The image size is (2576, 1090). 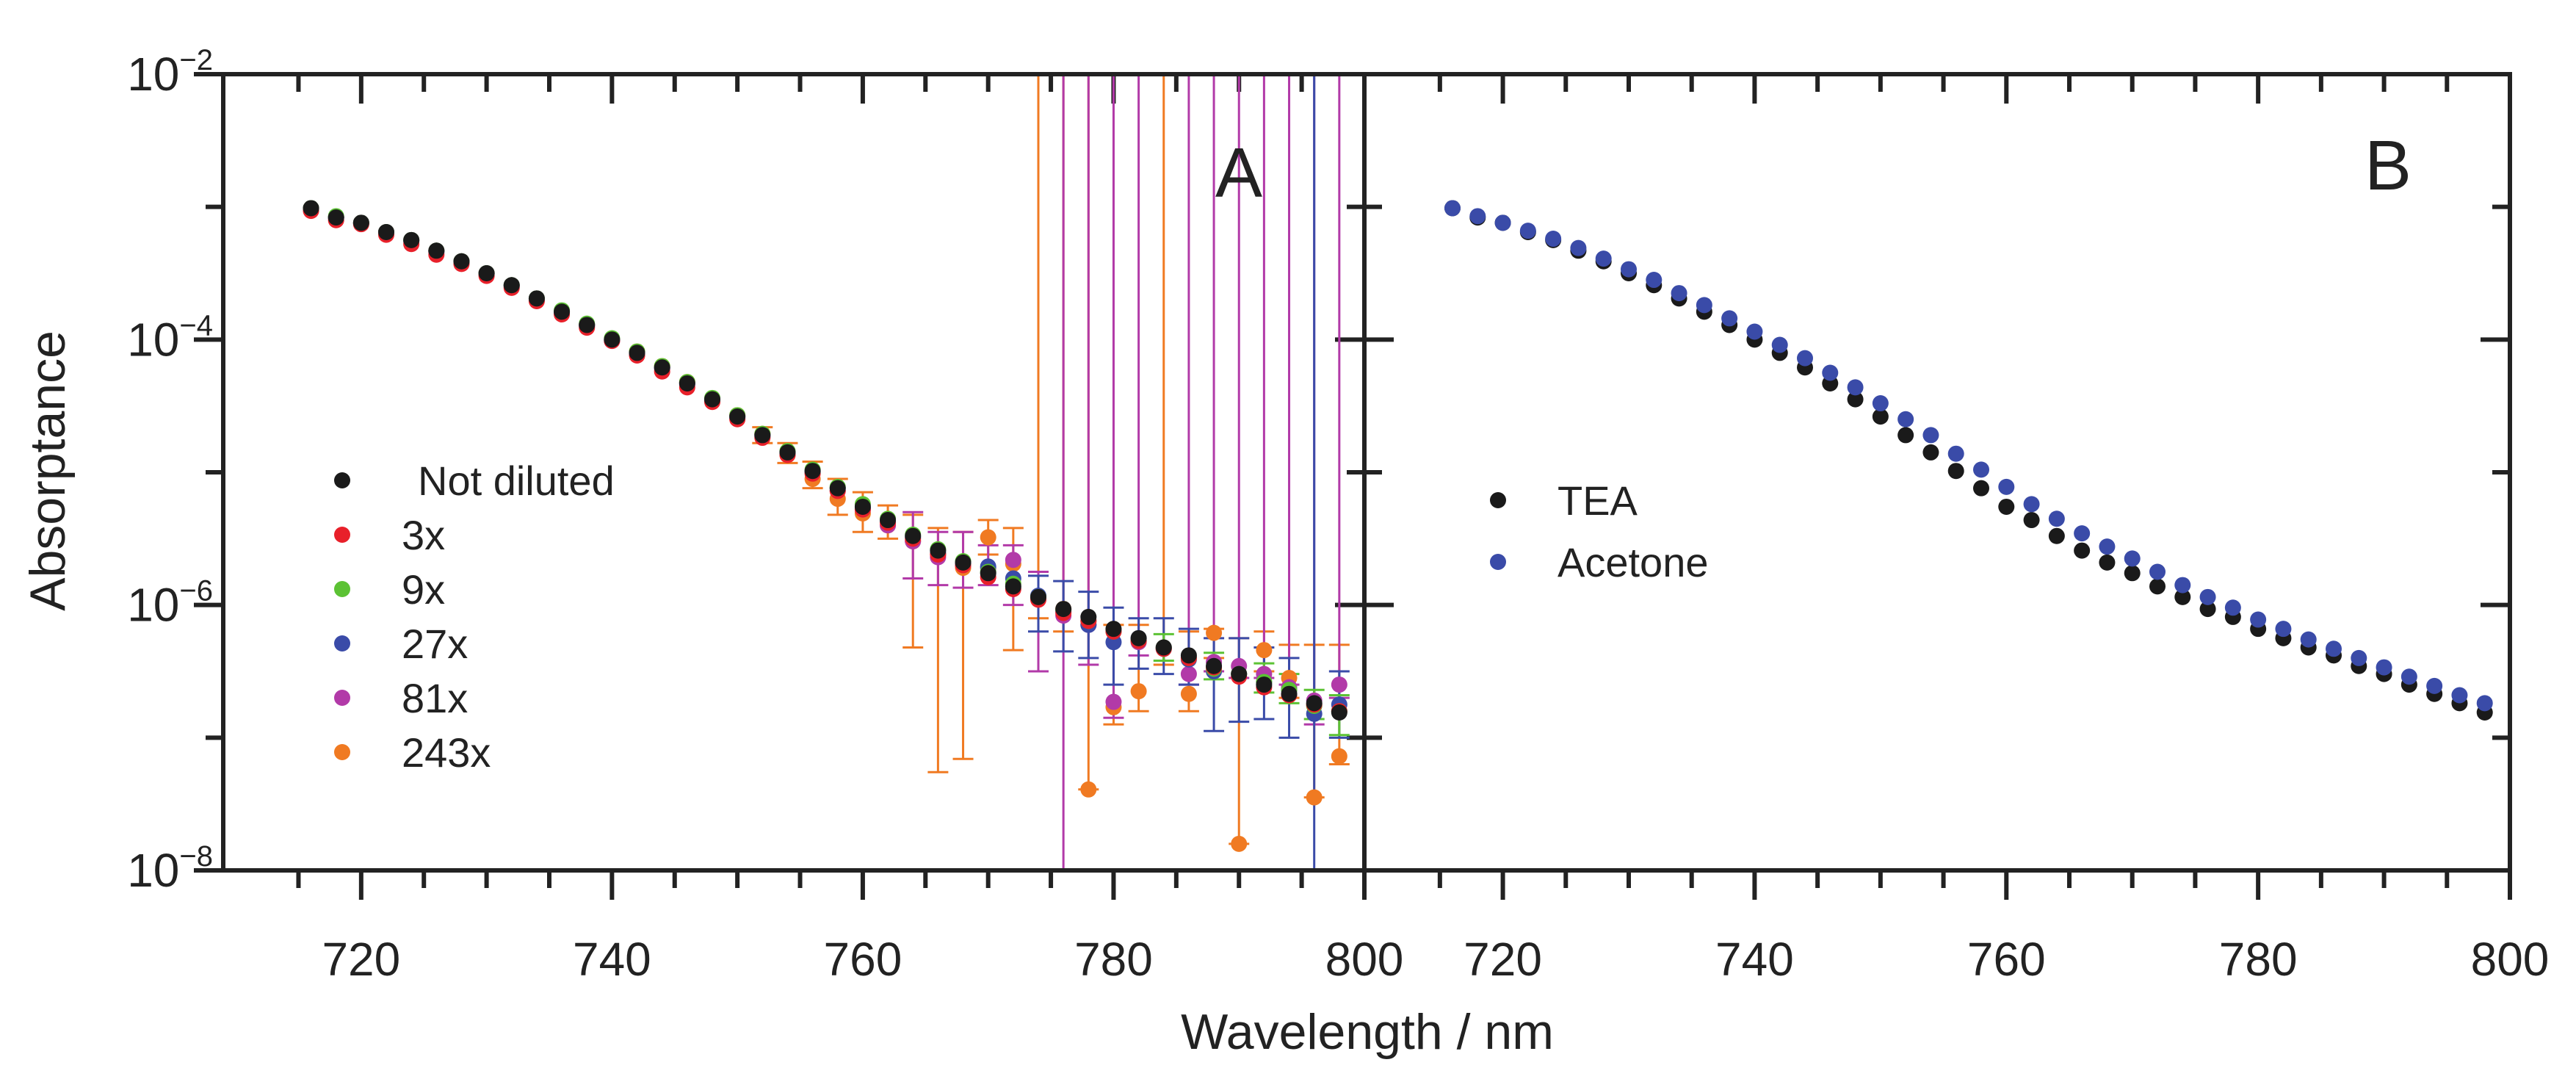 I want to click on legend-label: TEA, so click(x=1597, y=500).